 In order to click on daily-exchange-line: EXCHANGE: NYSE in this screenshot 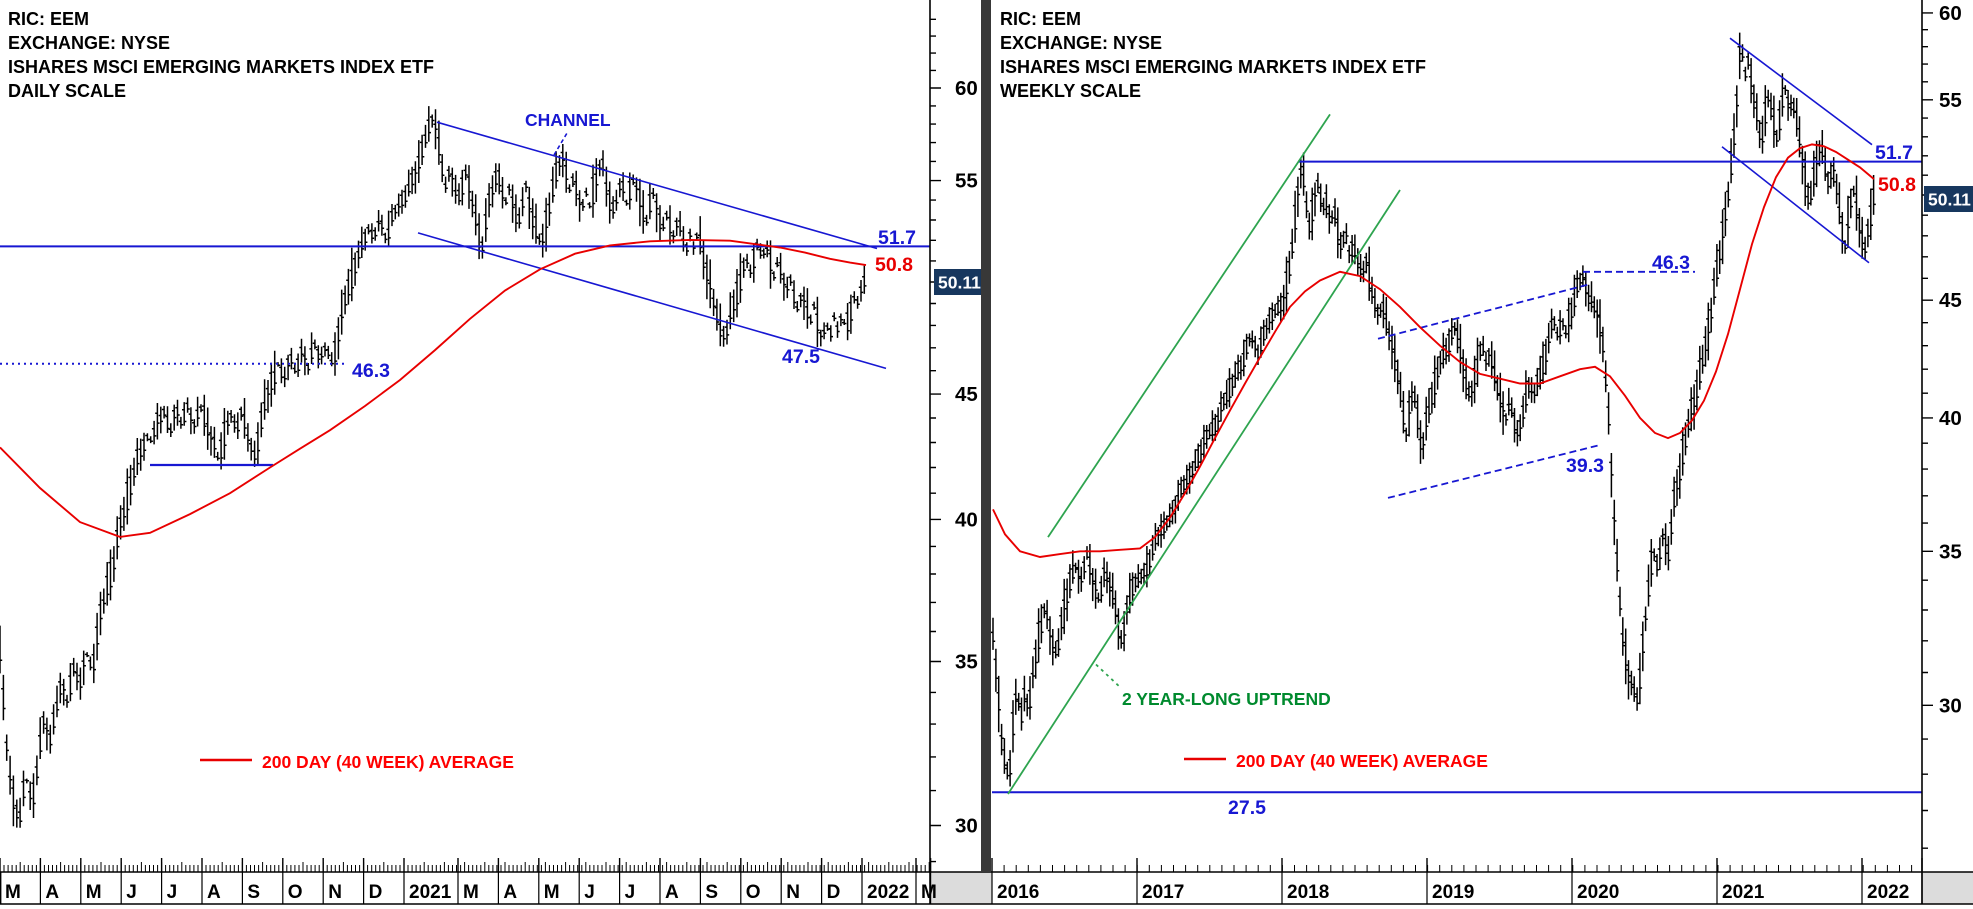, I will do `click(89, 43)`.